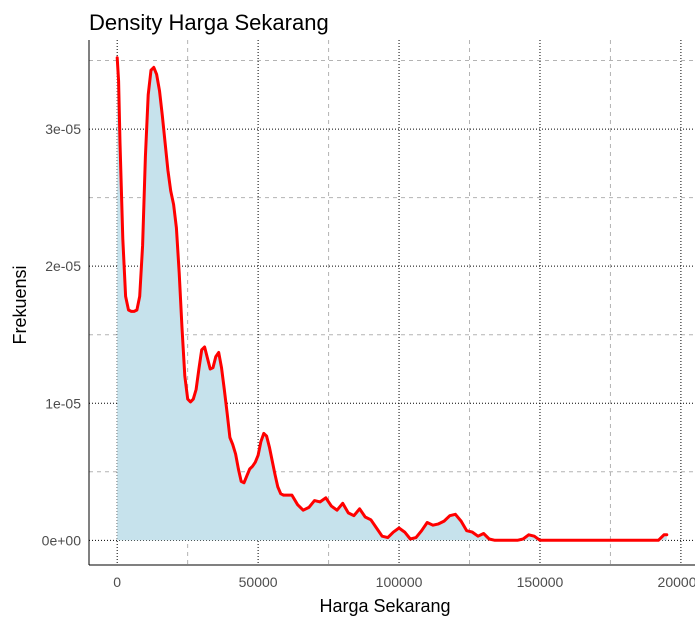 The height and width of the screenshot is (626, 695). Describe the element at coordinates (209, 22) in the screenshot. I see `chart-title: Density Harga Sekarang` at that location.